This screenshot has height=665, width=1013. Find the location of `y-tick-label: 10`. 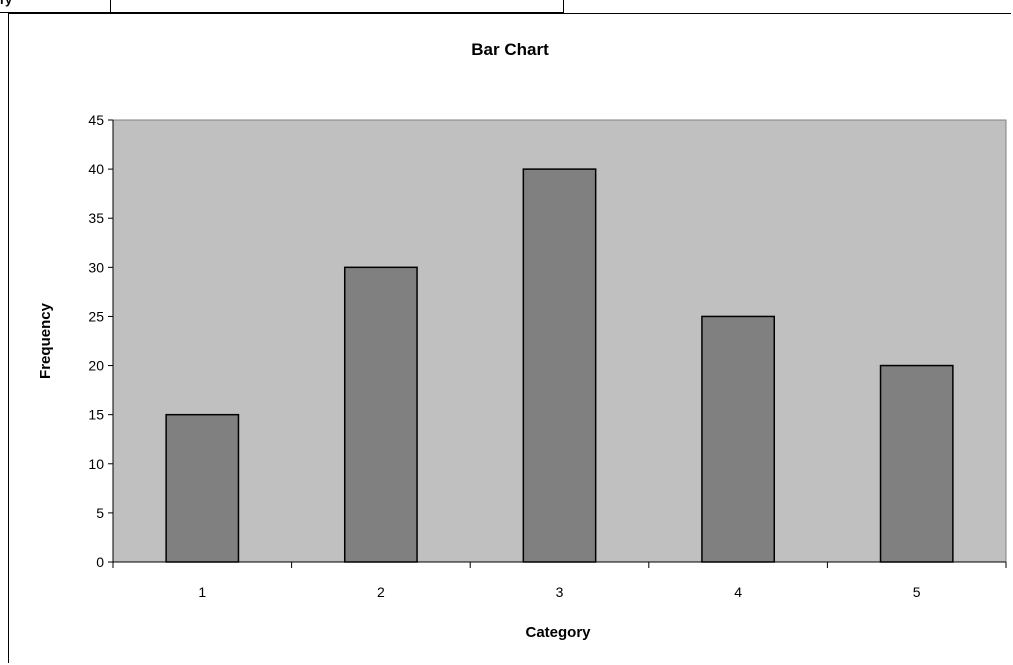

y-tick-label: 10 is located at coordinates (96, 464).